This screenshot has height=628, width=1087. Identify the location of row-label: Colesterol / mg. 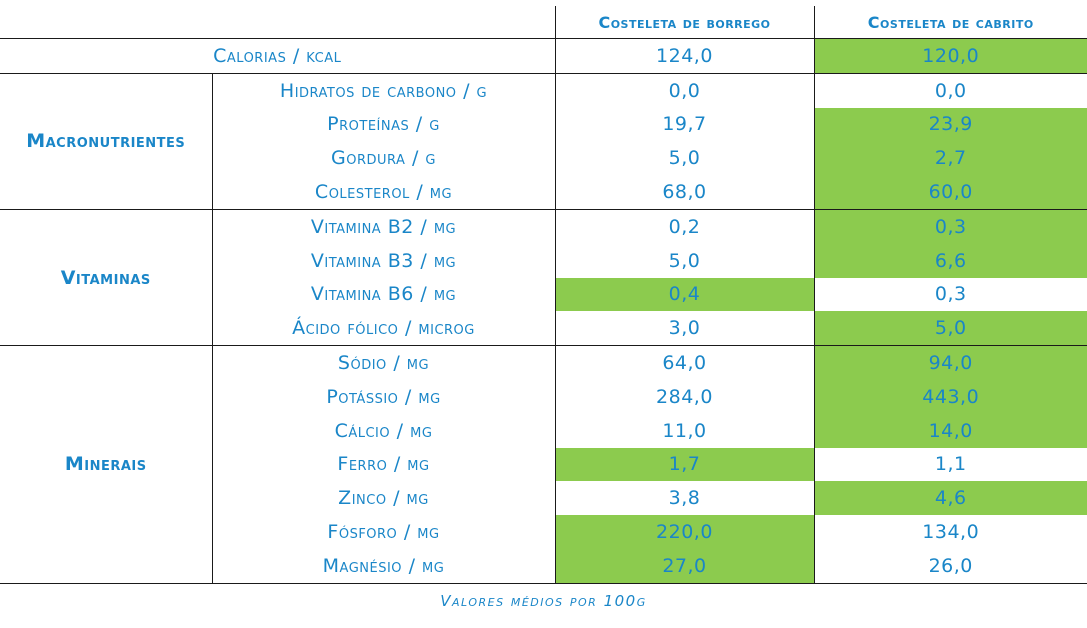
(383, 192).